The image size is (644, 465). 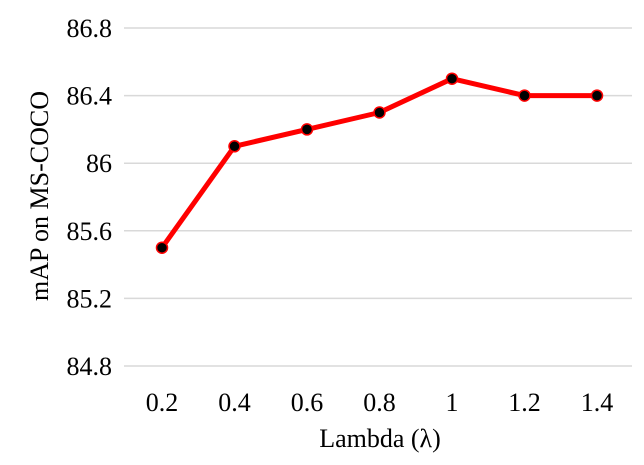 What do you see at coordinates (162, 402) in the screenshot?
I see `x-tick-label: 0.2` at bounding box center [162, 402].